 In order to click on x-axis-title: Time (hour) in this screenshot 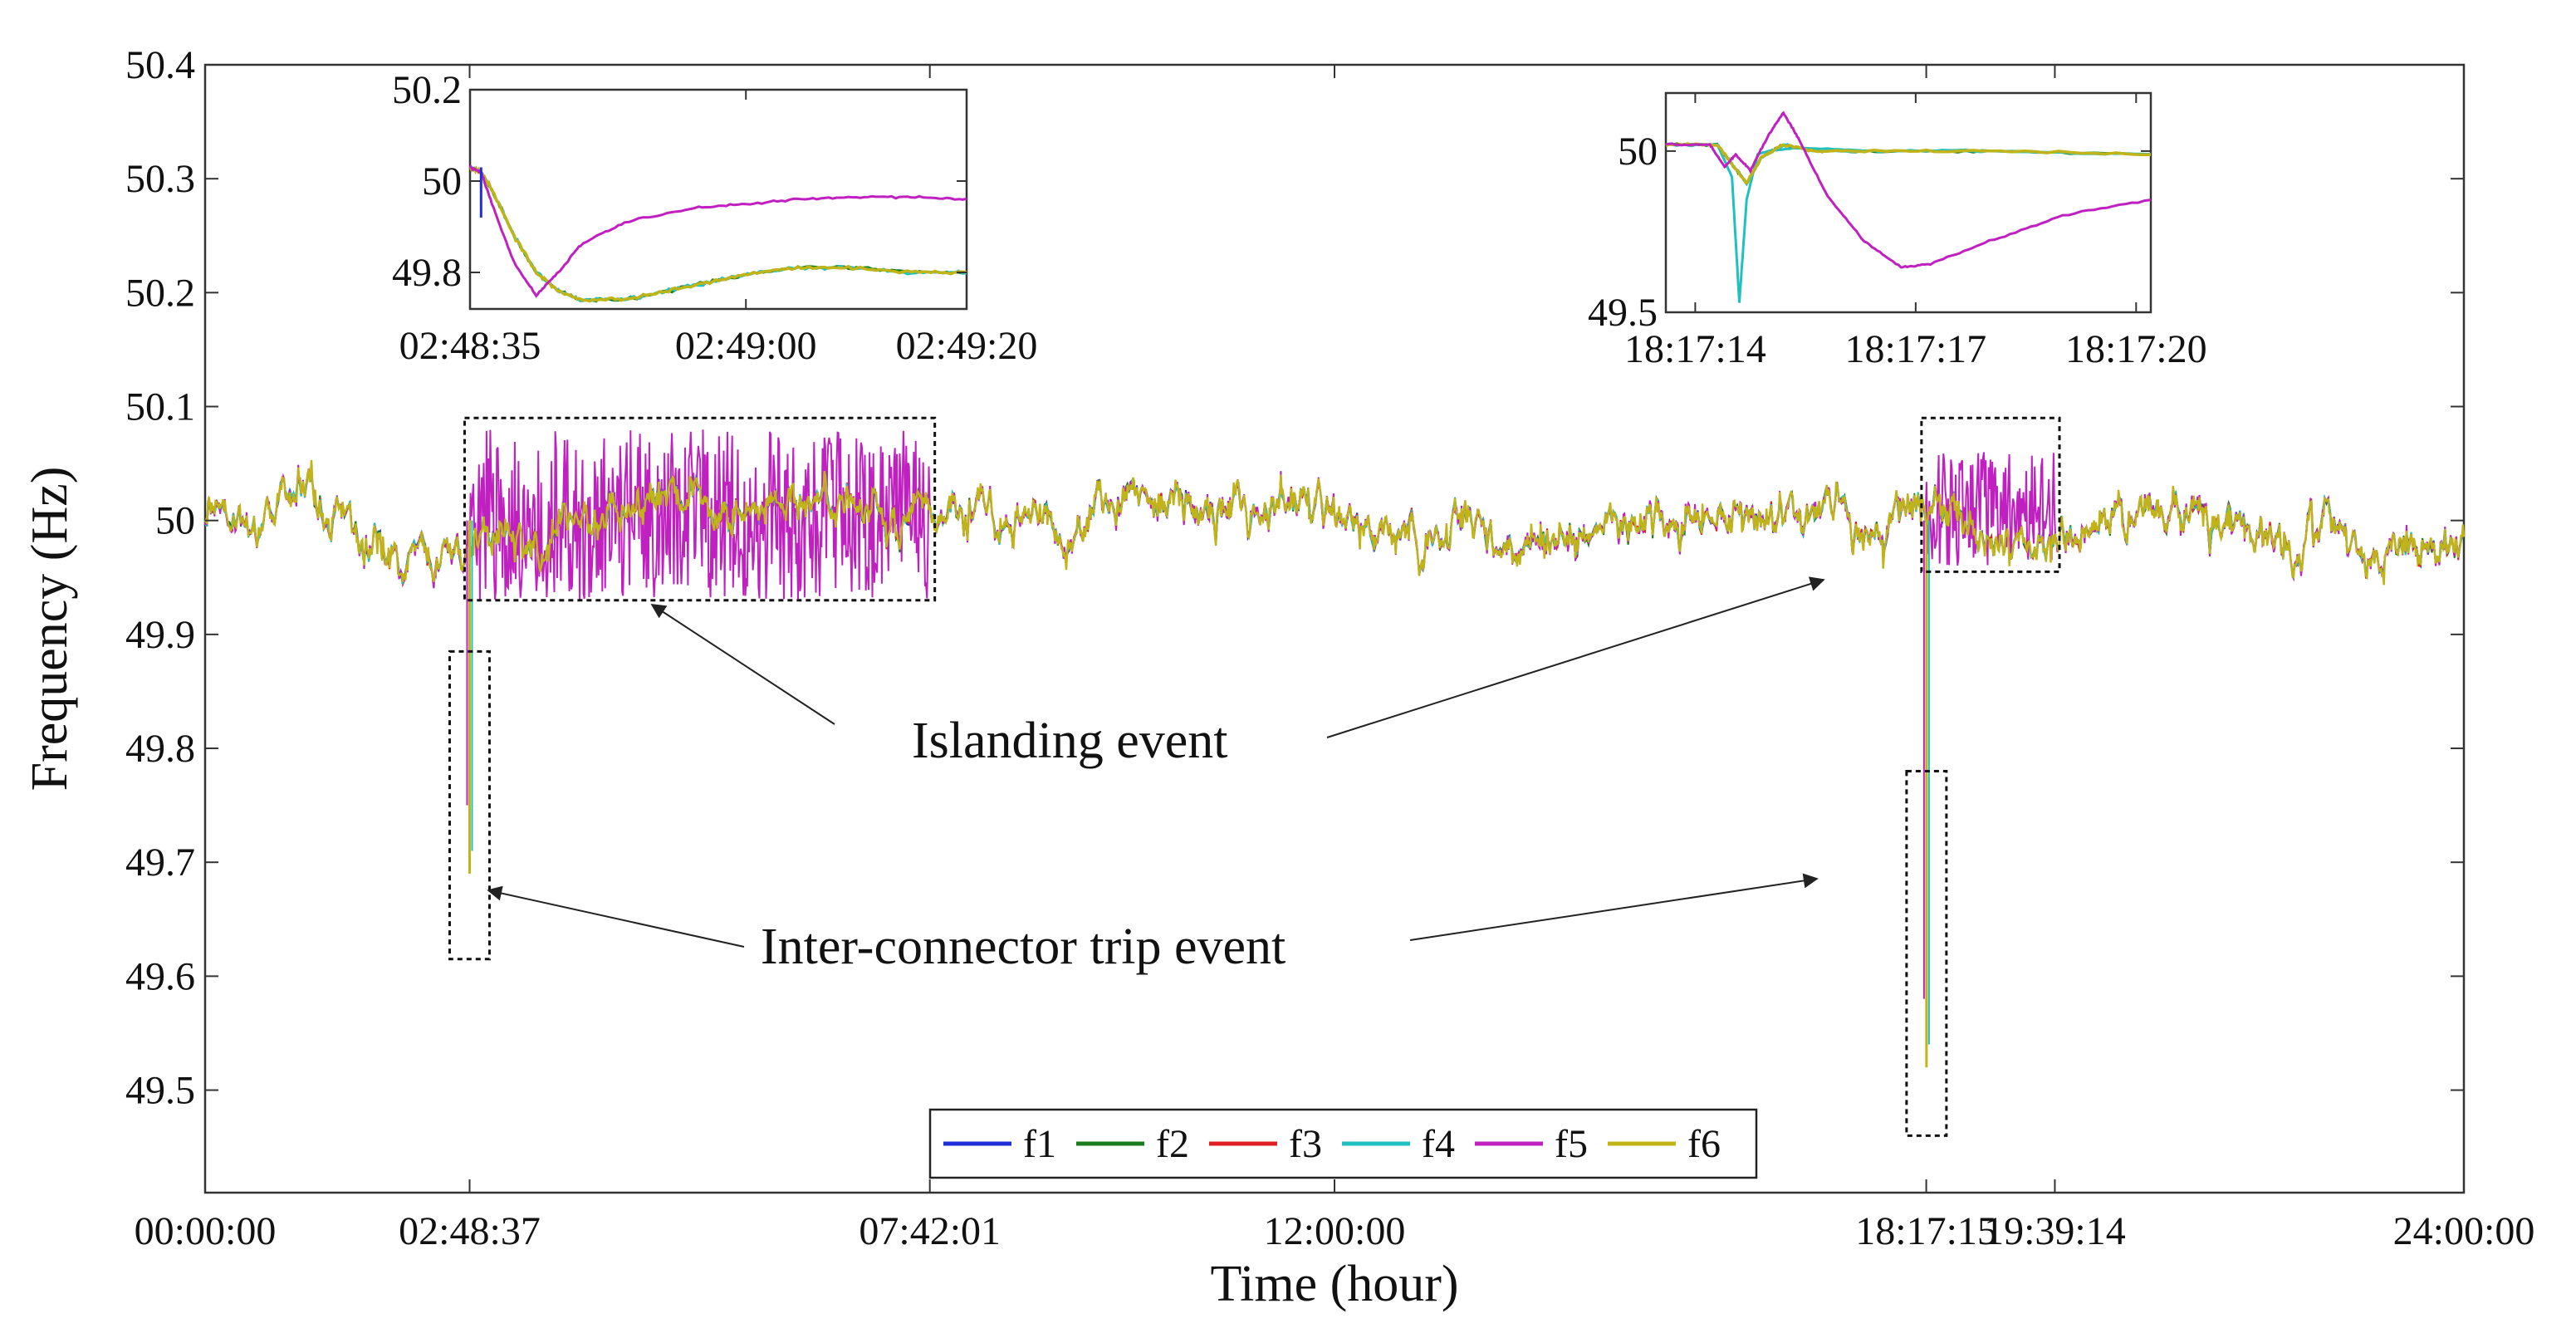, I will do `click(1334, 1284)`.